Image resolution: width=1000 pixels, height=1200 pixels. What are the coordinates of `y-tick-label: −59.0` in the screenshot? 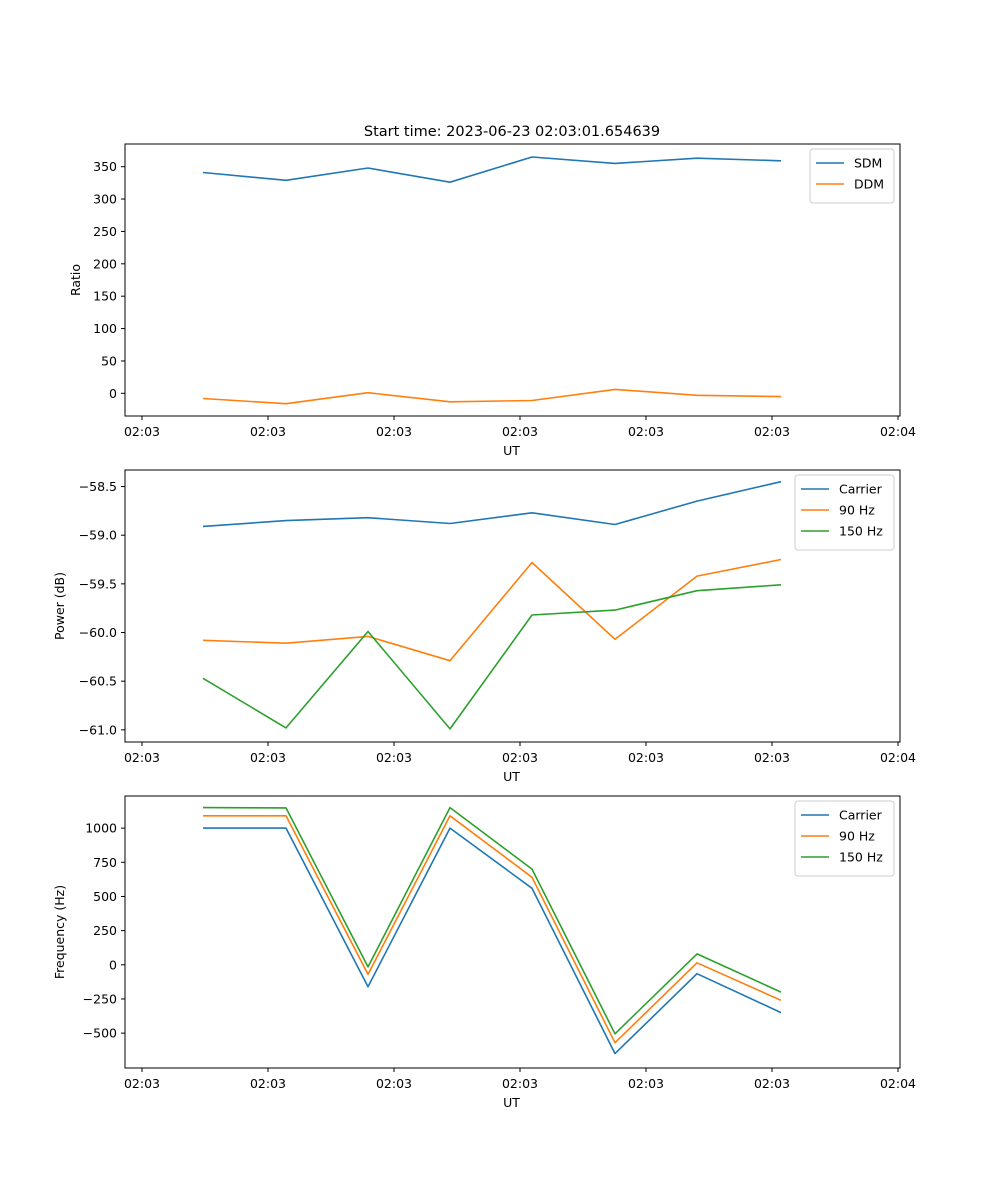 It's located at (98, 535).